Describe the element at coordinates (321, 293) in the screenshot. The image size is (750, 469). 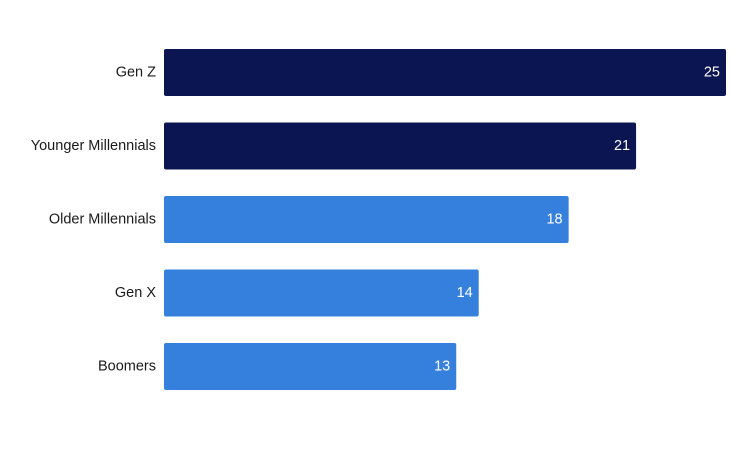
I see `bar-gen-x` at that location.